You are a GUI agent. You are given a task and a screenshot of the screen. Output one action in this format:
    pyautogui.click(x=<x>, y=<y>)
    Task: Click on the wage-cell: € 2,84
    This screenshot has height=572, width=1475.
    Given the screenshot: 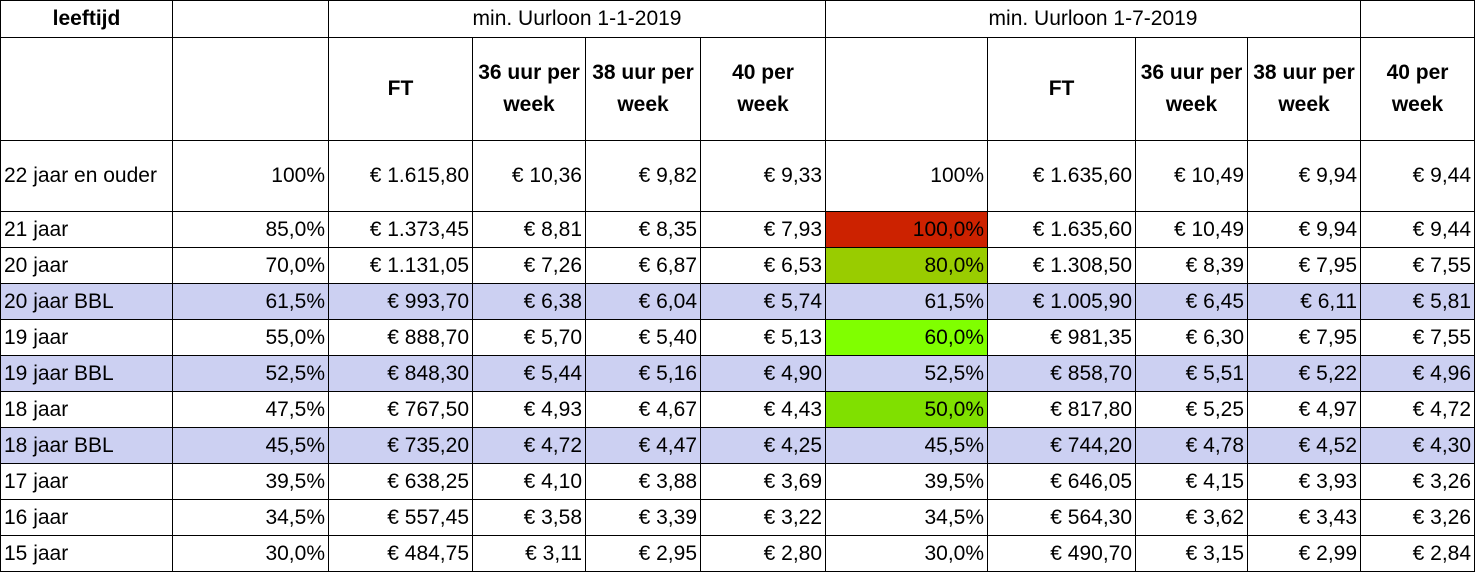 What is the action you would take?
    pyautogui.click(x=1417, y=553)
    